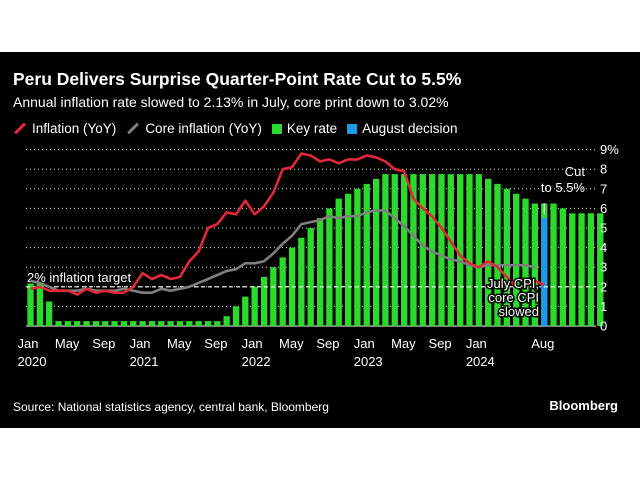  I want to click on x-tick-year-label: 2022, so click(256, 361).